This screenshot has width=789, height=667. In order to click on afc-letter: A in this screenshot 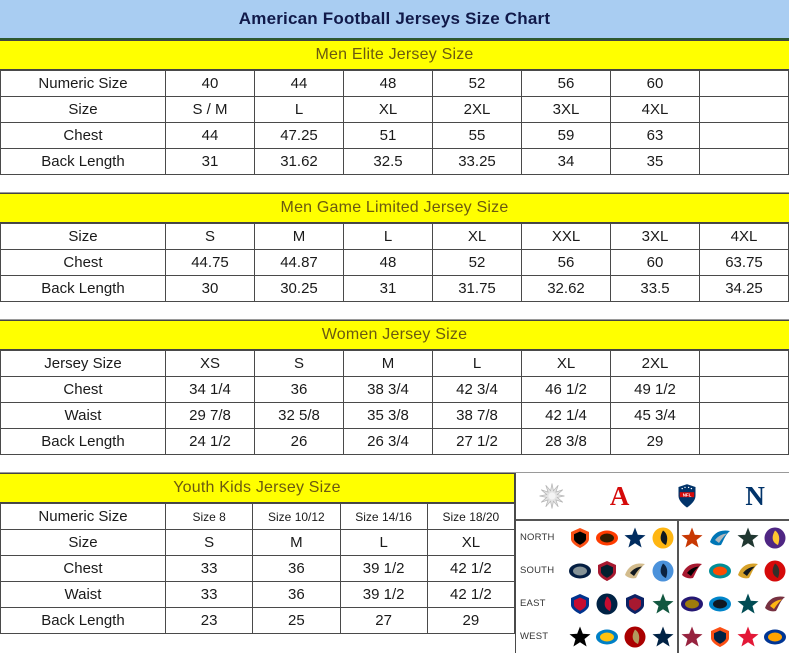, I will do `click(619, 495)`.